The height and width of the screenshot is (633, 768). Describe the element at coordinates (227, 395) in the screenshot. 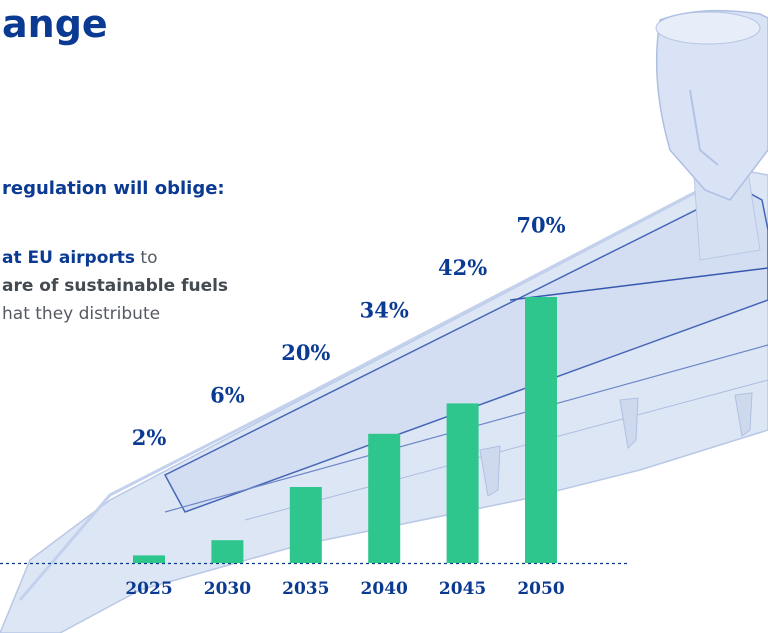

I see `value-label-2030: 6%` at that location.